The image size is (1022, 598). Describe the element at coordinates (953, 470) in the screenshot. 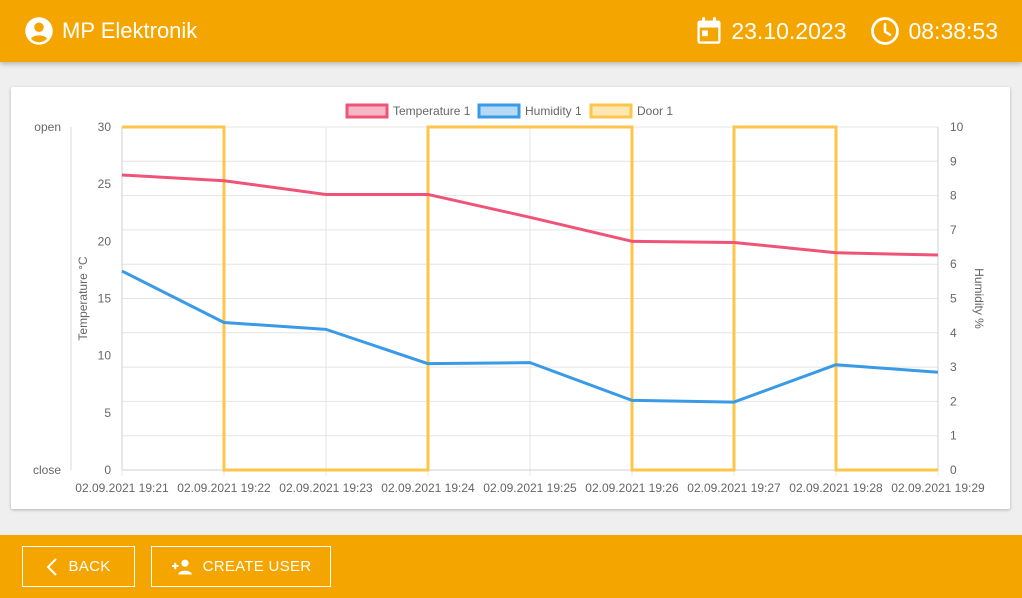

I see `humidity-tick-label: 0` at that location.